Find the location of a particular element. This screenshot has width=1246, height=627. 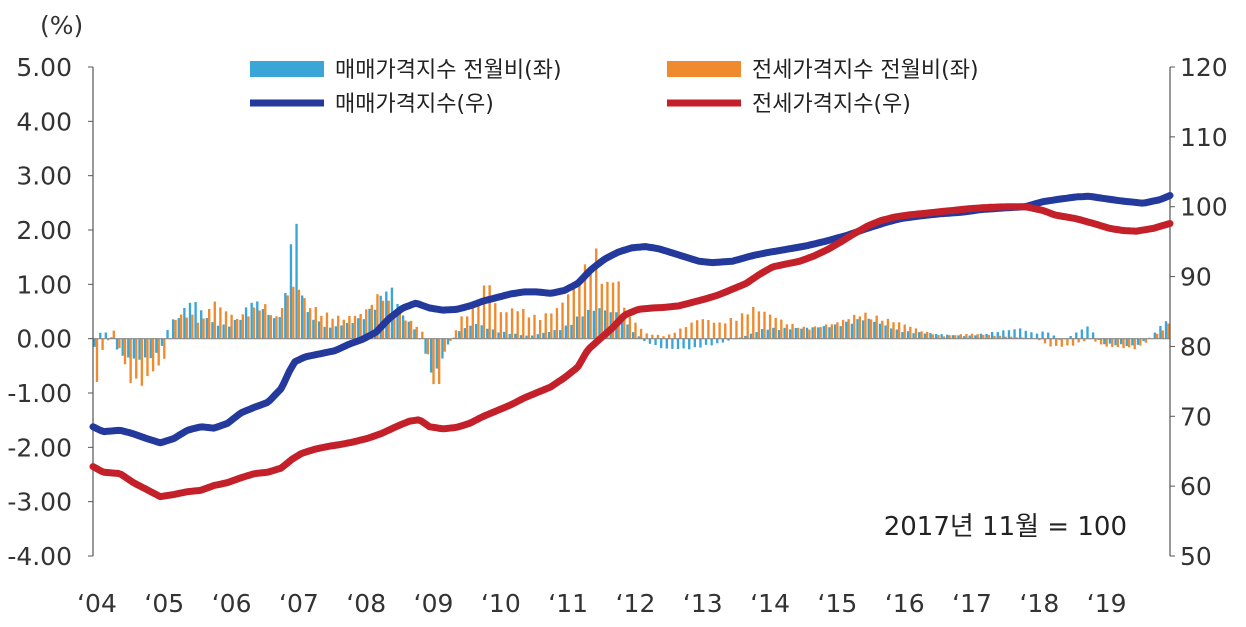

x-tick-label: ‘04 is located at coordinates (97, 603).